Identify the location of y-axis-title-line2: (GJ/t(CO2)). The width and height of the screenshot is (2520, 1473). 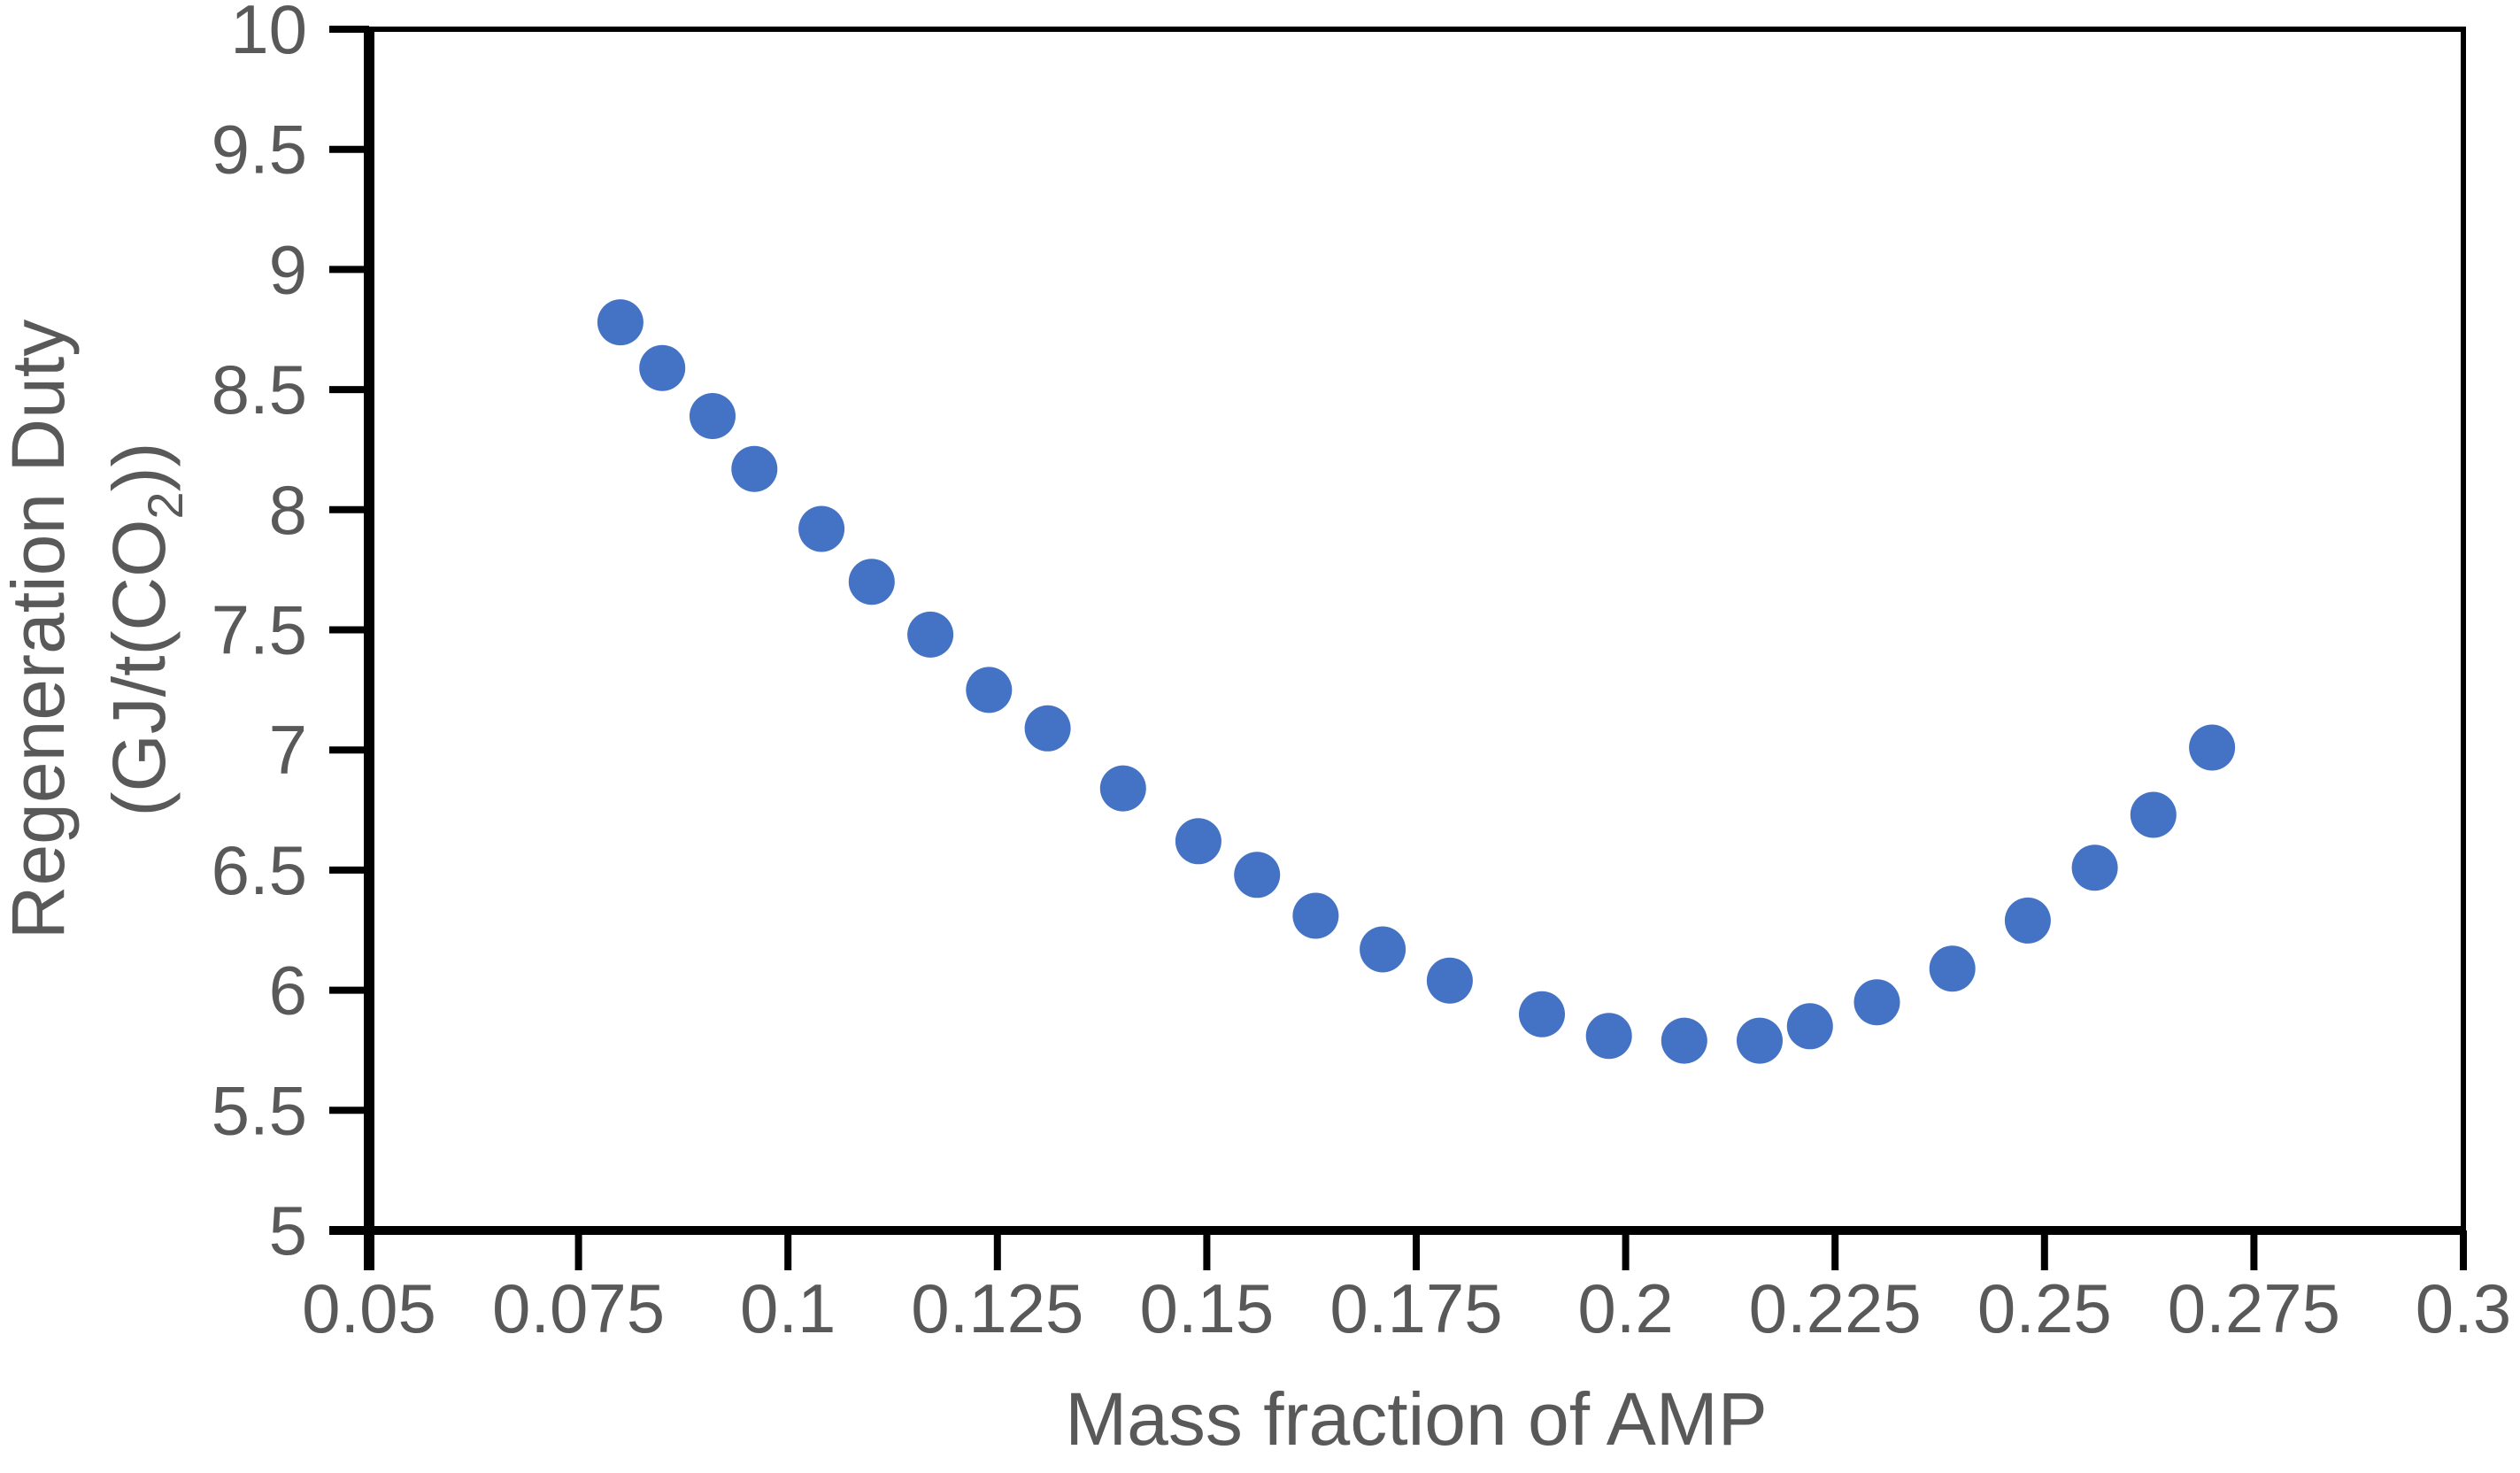
(145, 629).